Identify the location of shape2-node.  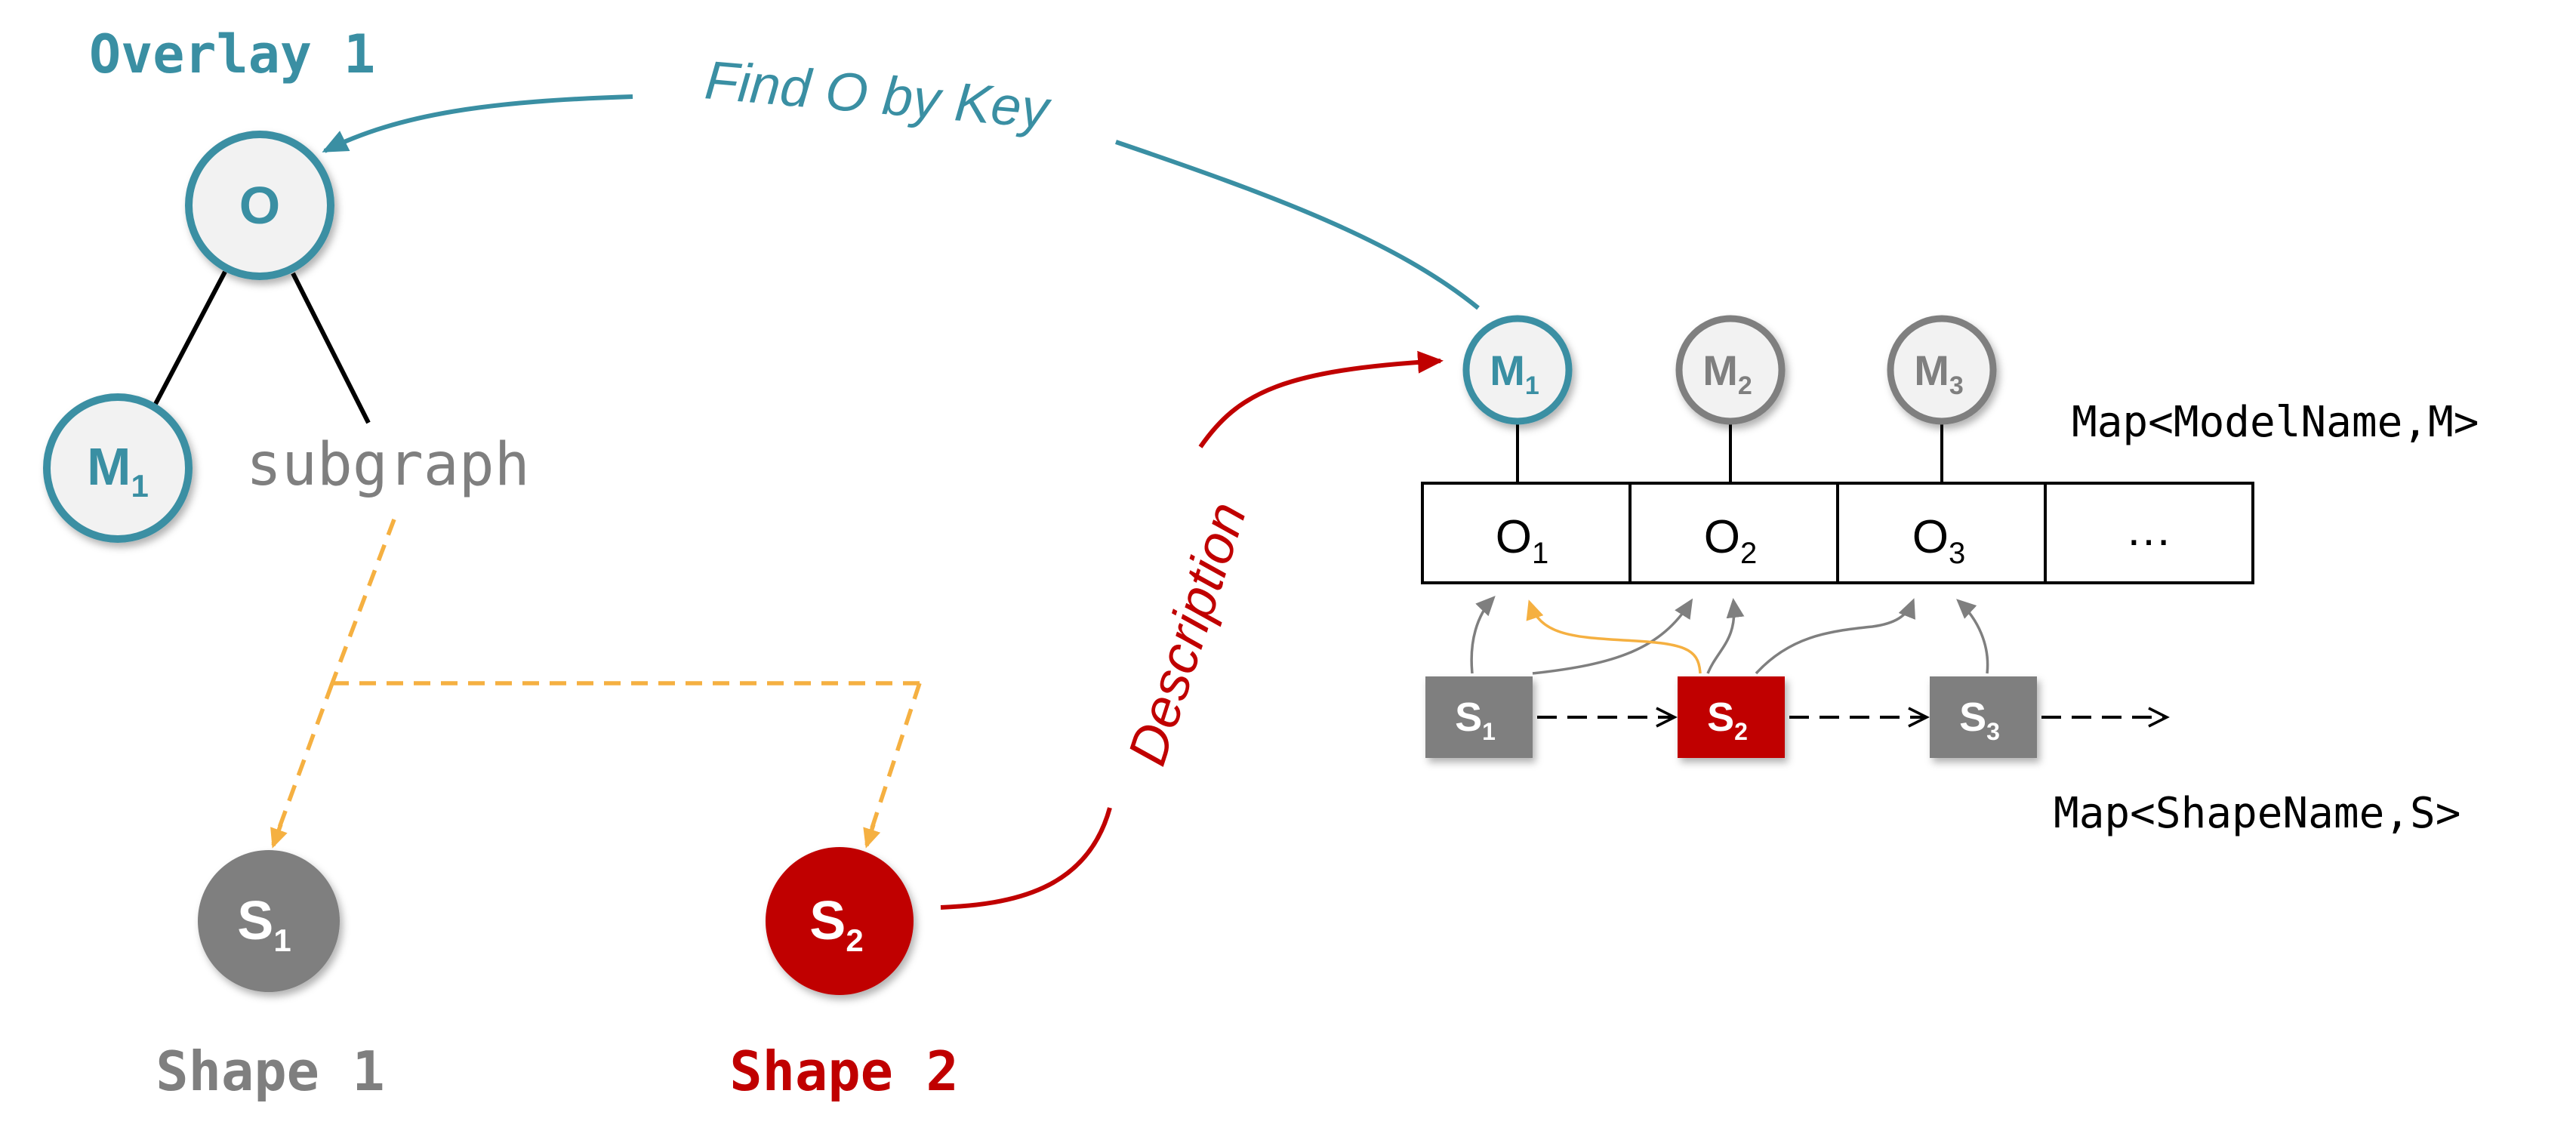
(840, 921).